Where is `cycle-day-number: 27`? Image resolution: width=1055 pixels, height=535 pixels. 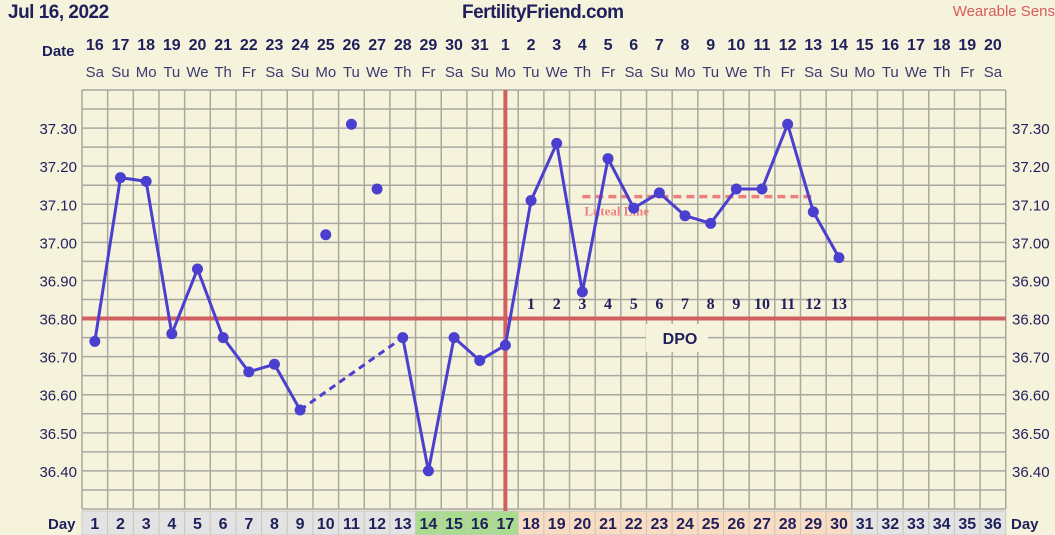 cycle-day-number: 27 is located at coordinates (762, 524).